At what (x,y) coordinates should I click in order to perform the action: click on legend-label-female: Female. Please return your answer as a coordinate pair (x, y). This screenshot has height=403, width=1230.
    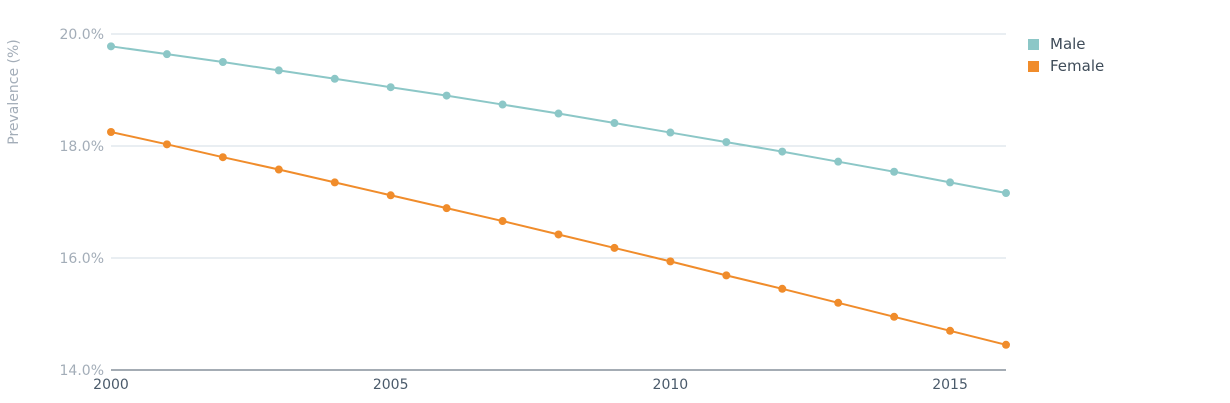
    Looking at the image, I should click on (1077, 66).